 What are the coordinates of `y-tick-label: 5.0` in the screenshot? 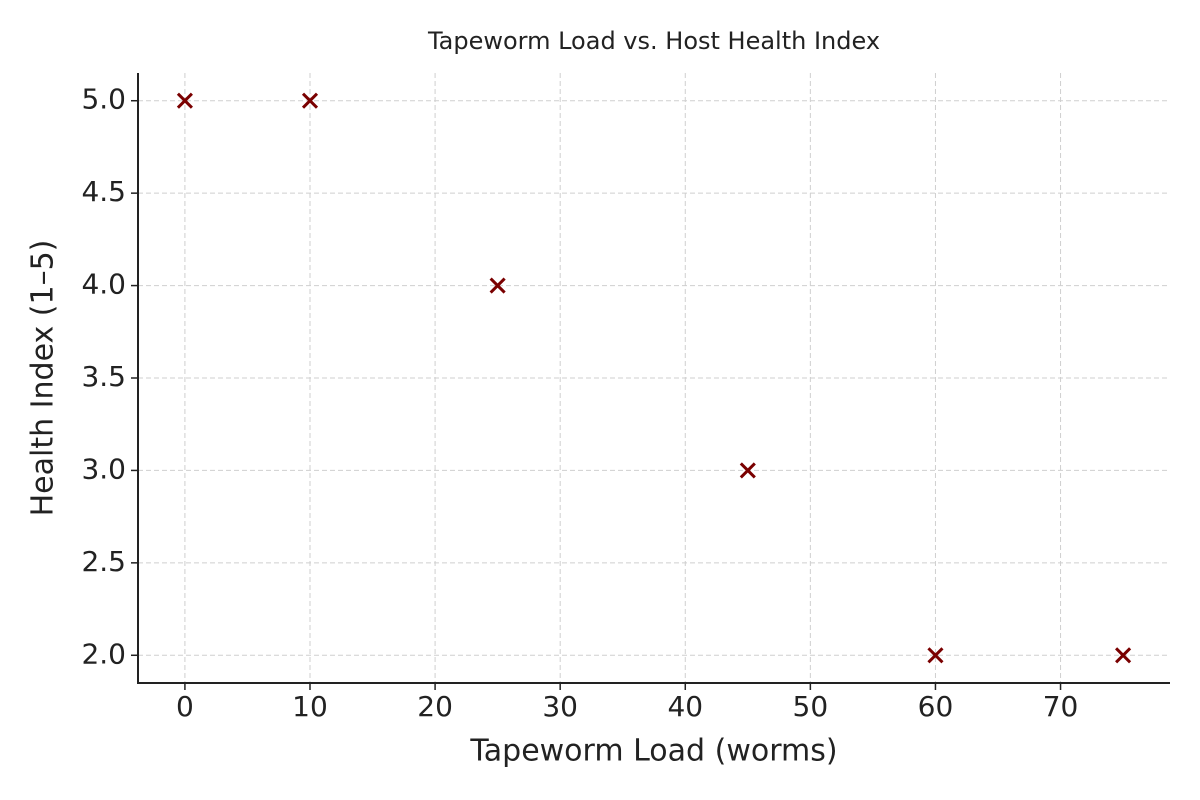 It's located at (103, 99).